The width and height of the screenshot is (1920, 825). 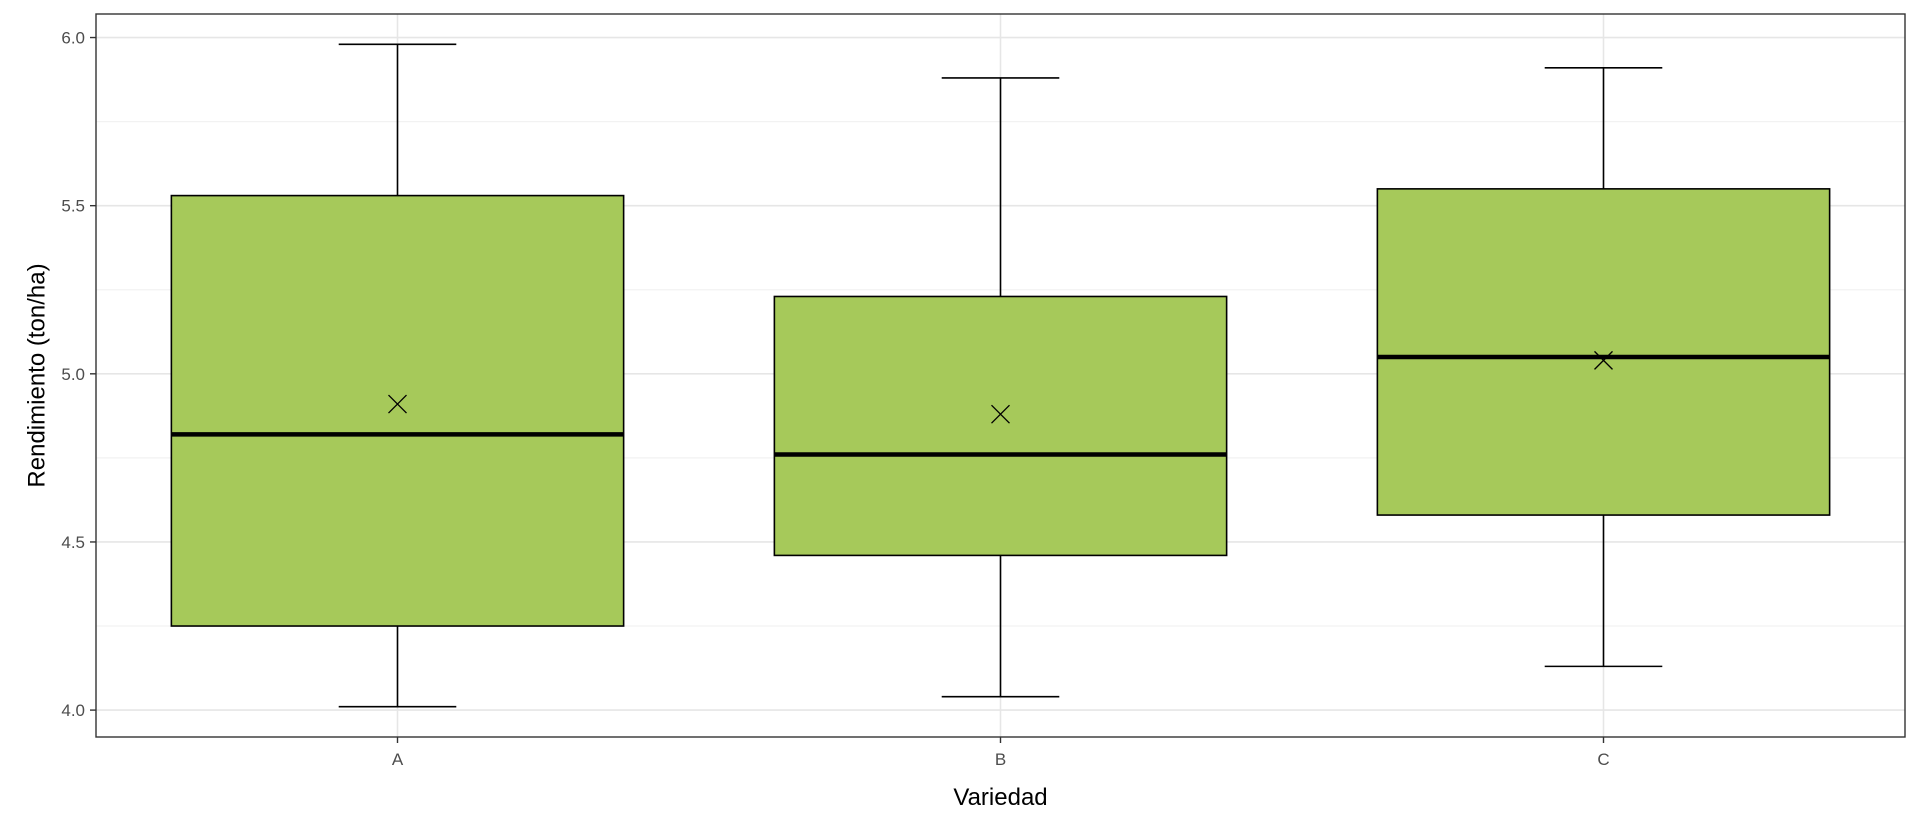 I want to click on y-tick-label: 5.5, so click(x=73, y=206).